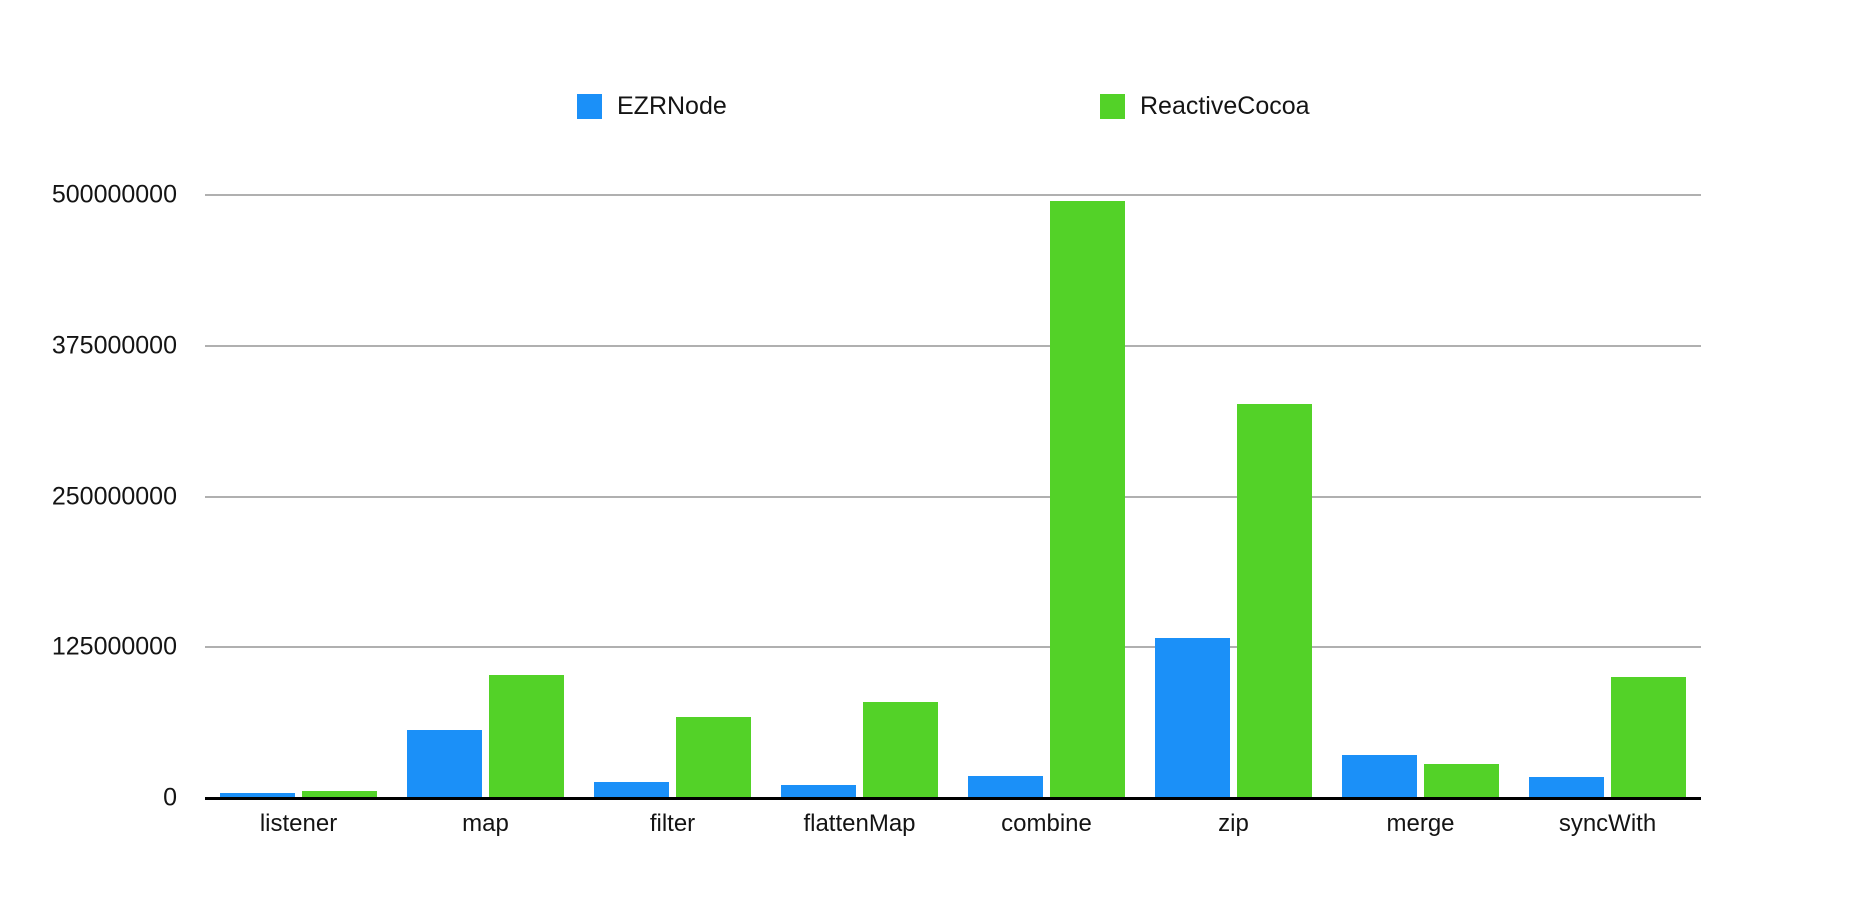  I want to click on bar-ezrnode-filter, so click(631, 790).